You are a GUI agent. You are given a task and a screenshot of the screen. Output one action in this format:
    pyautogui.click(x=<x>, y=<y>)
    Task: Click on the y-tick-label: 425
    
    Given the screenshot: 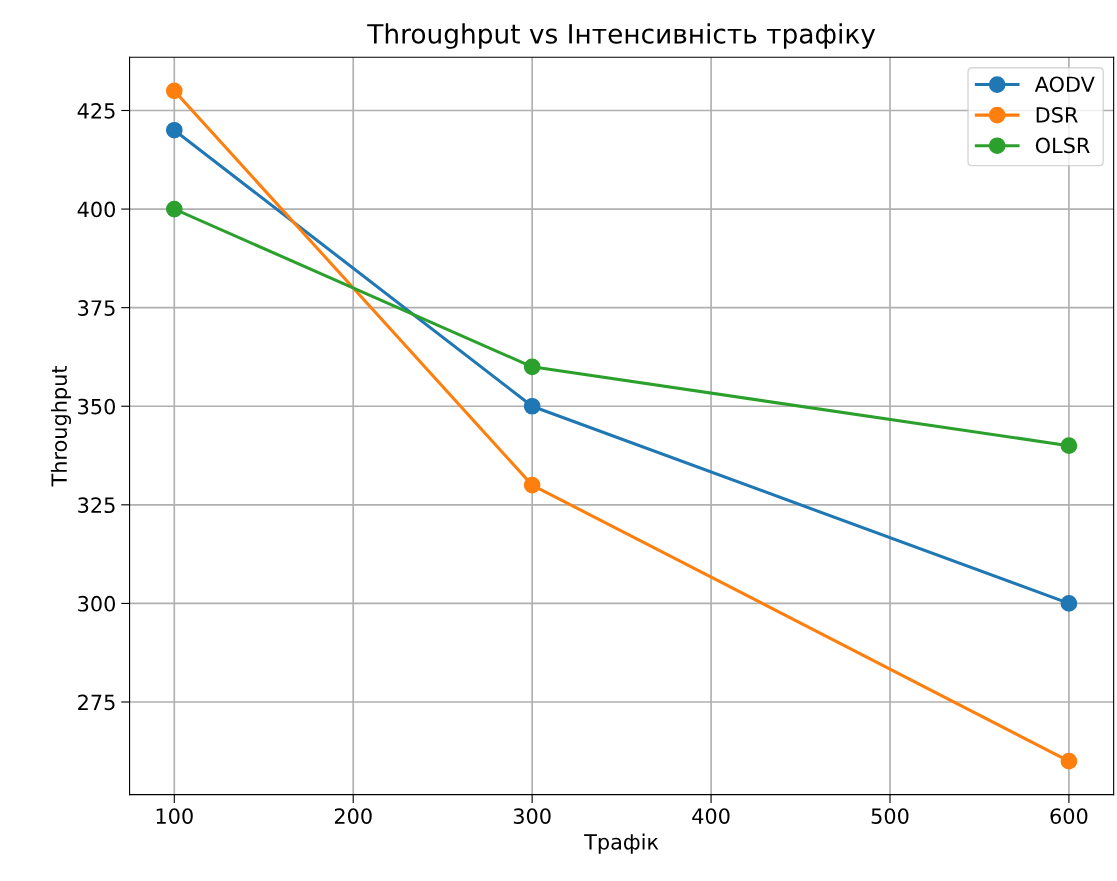 What is the action you would take?
    pyautogui.click(x=96, y=110)
    